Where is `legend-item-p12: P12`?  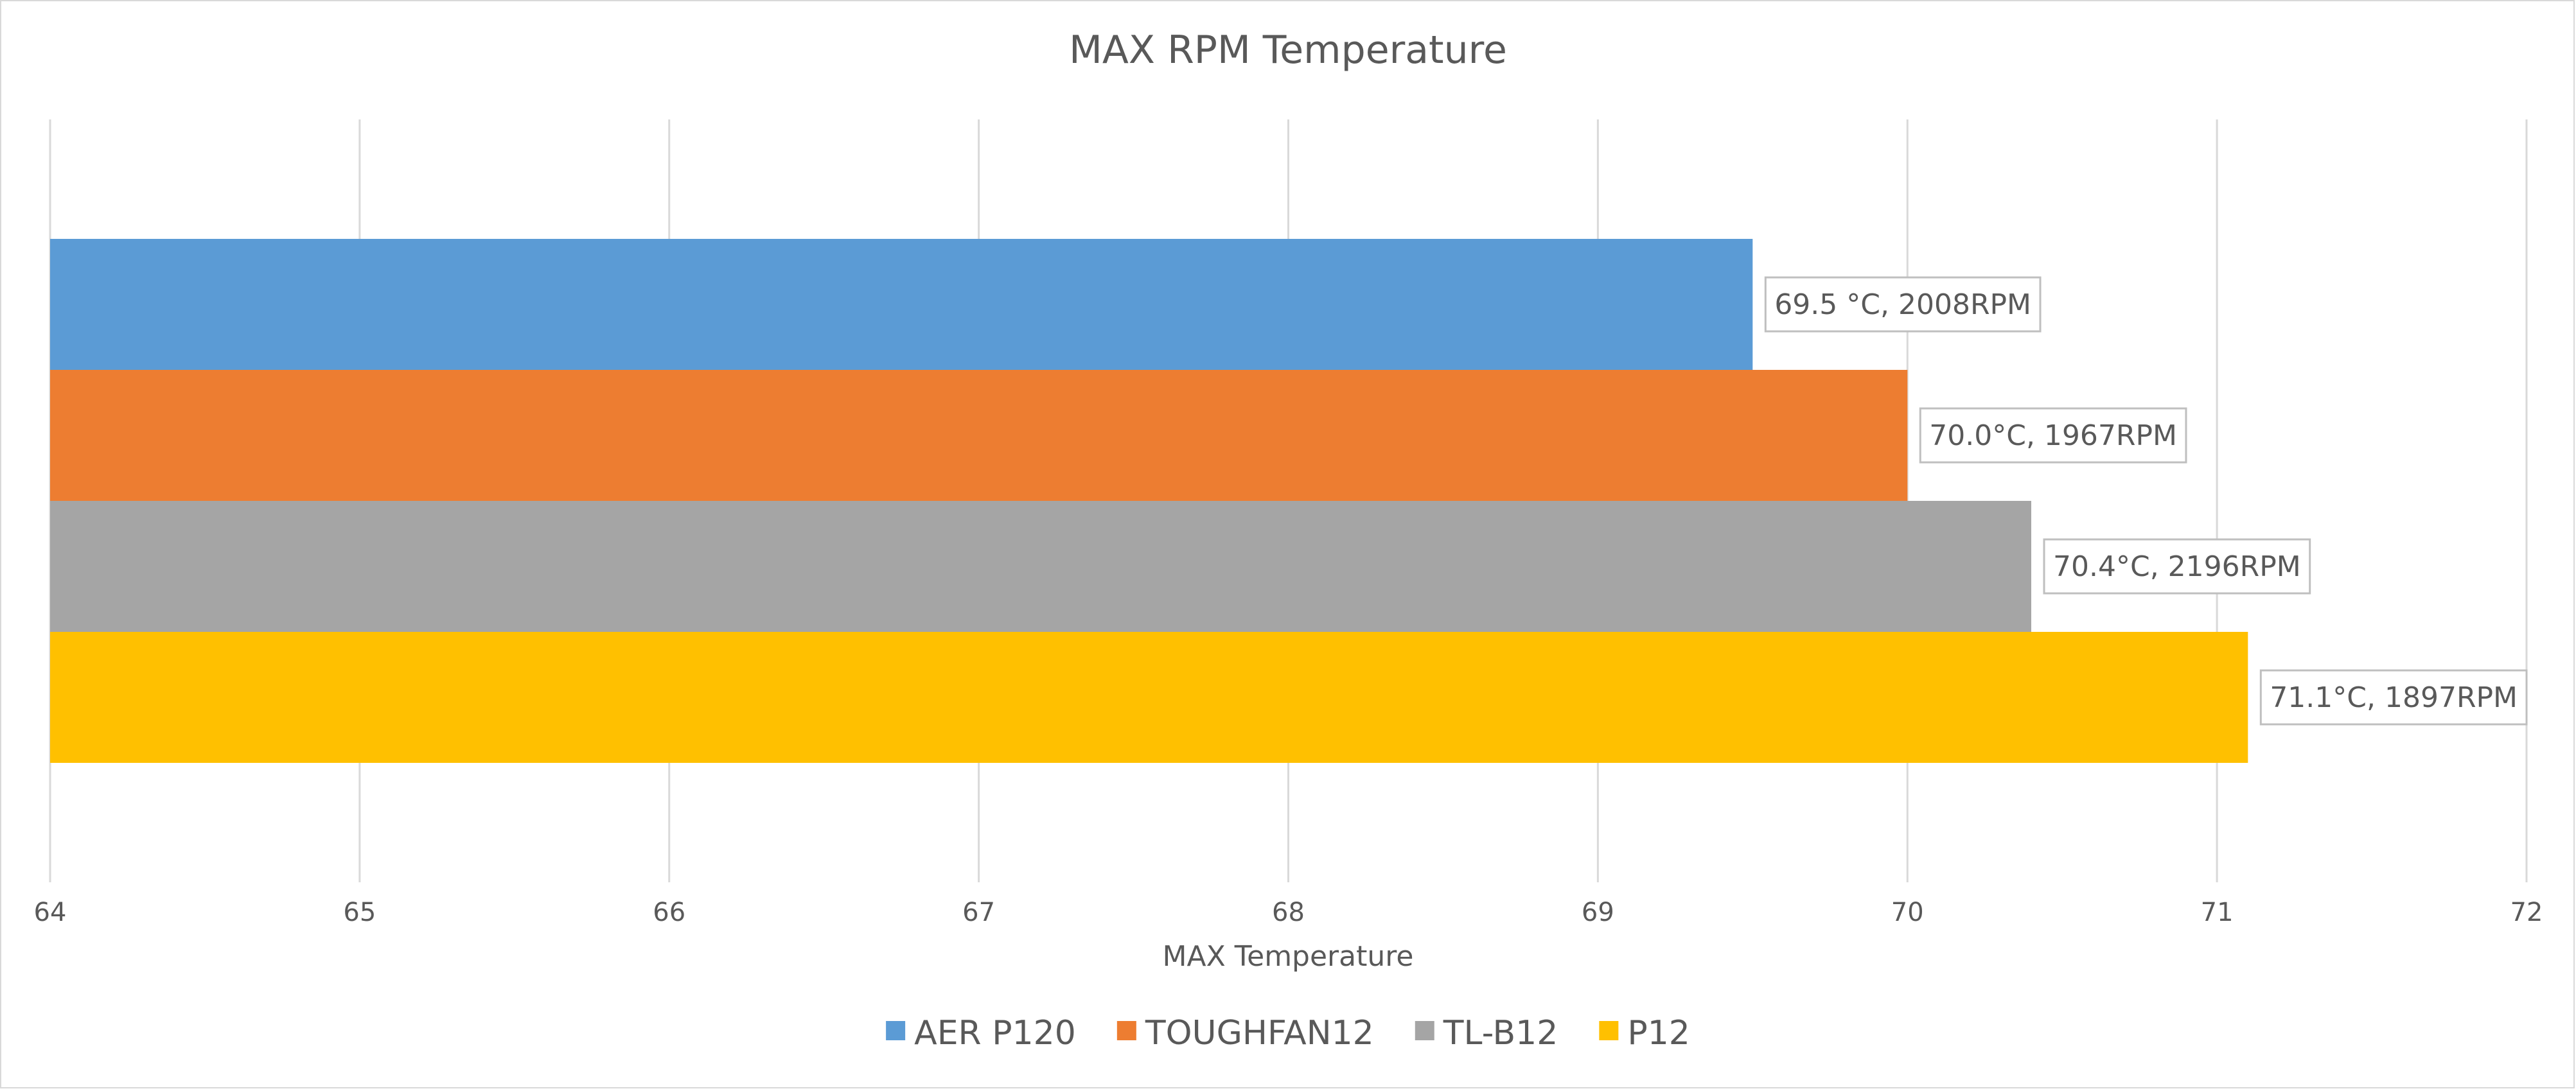
legend-item-p12: P12 is located at coordinates (1645, 1033).